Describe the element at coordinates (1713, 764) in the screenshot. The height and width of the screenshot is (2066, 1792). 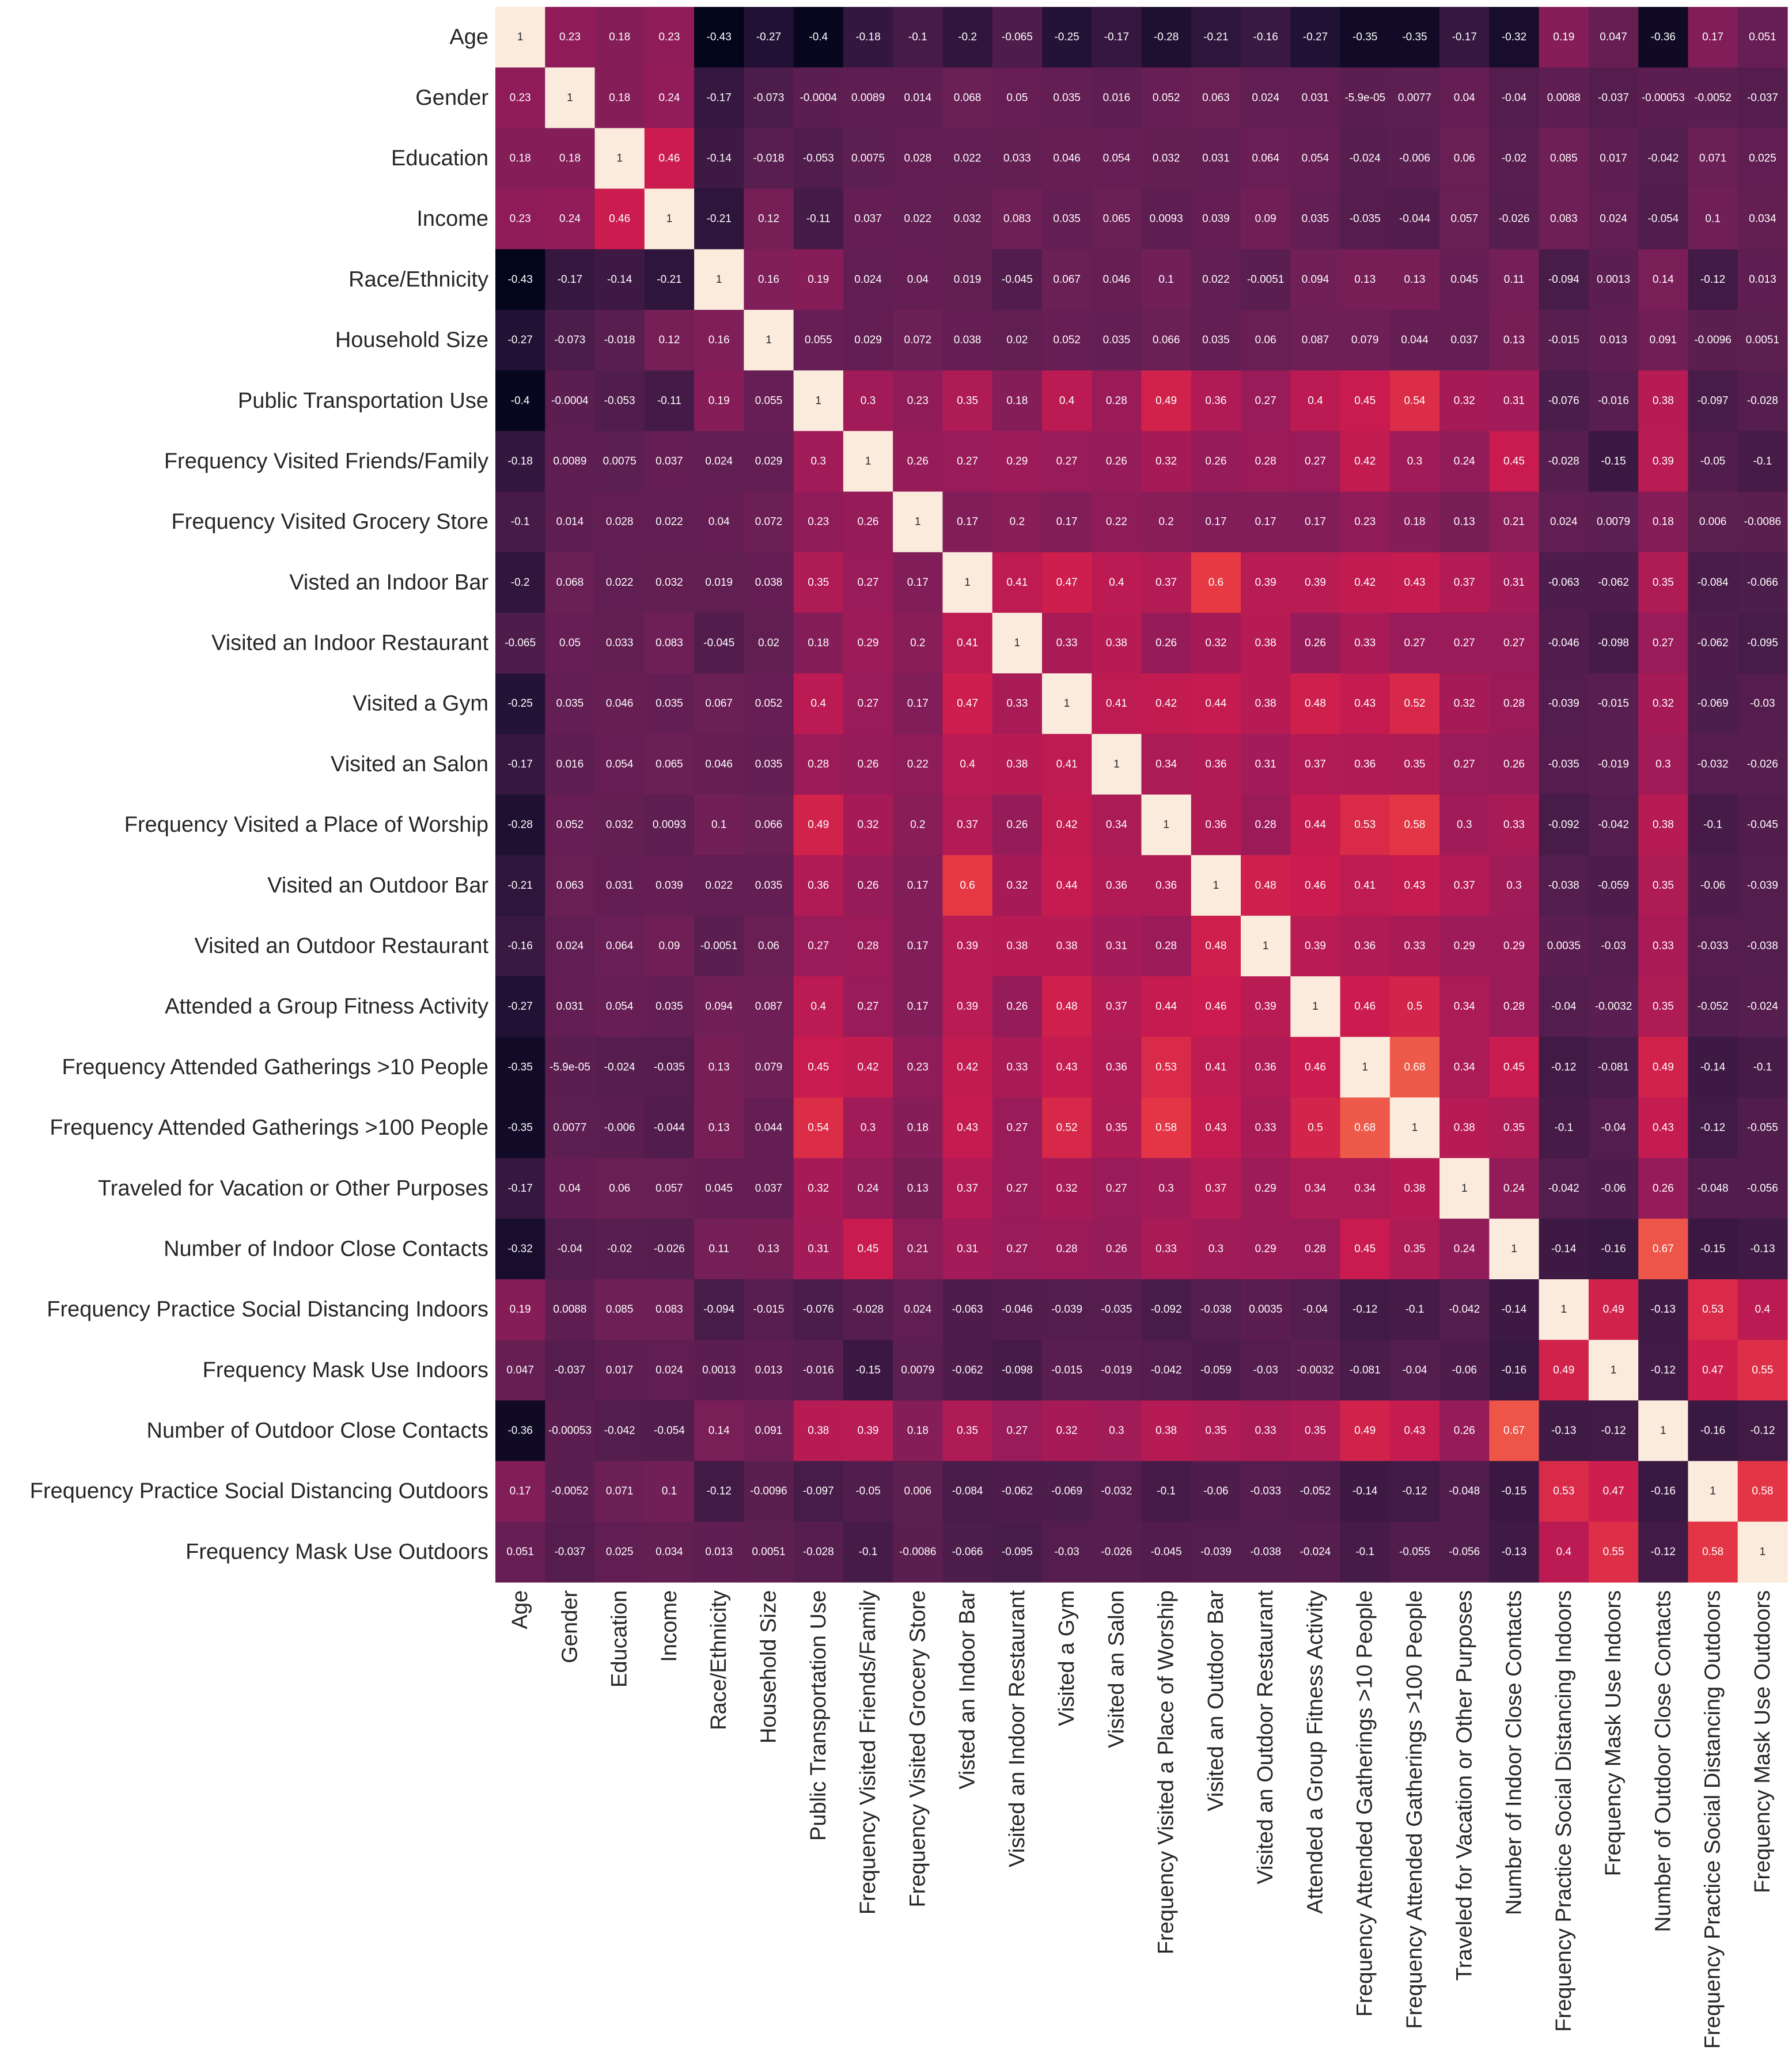
I see `cell-value-label: -0.032` at that location.